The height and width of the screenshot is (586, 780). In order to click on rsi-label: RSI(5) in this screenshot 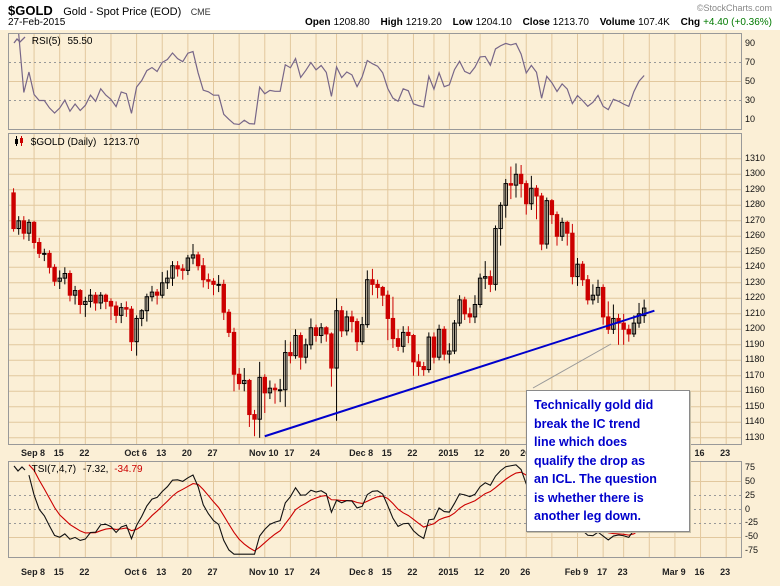, I will do `click(46, 41)`.